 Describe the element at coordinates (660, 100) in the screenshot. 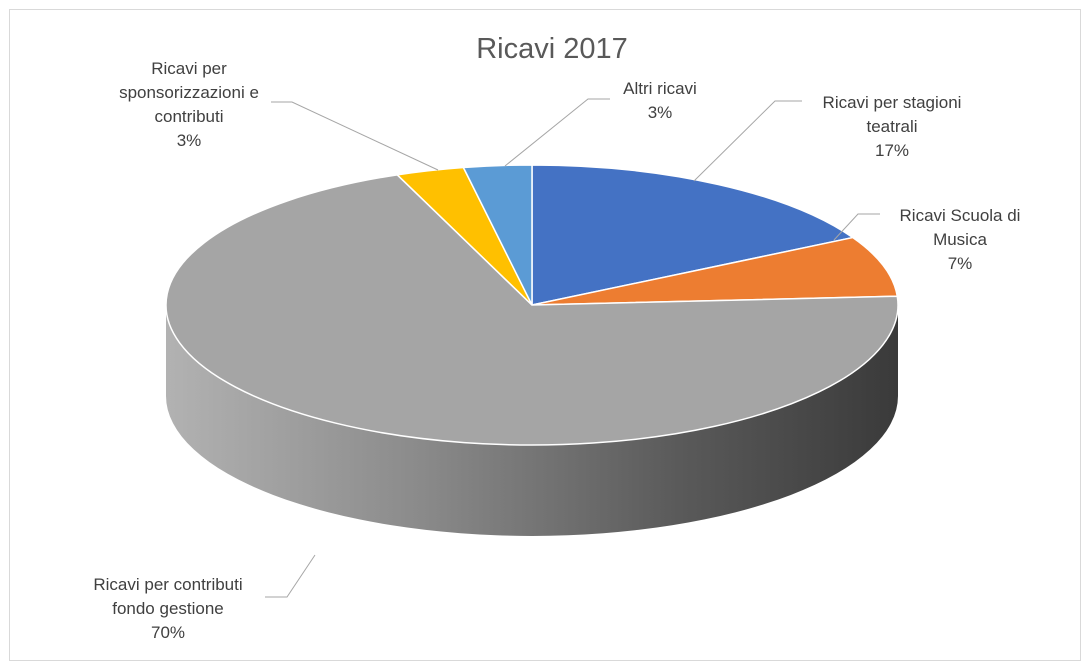

I see `data-label-4: Altri ricavi 3%` at that location.